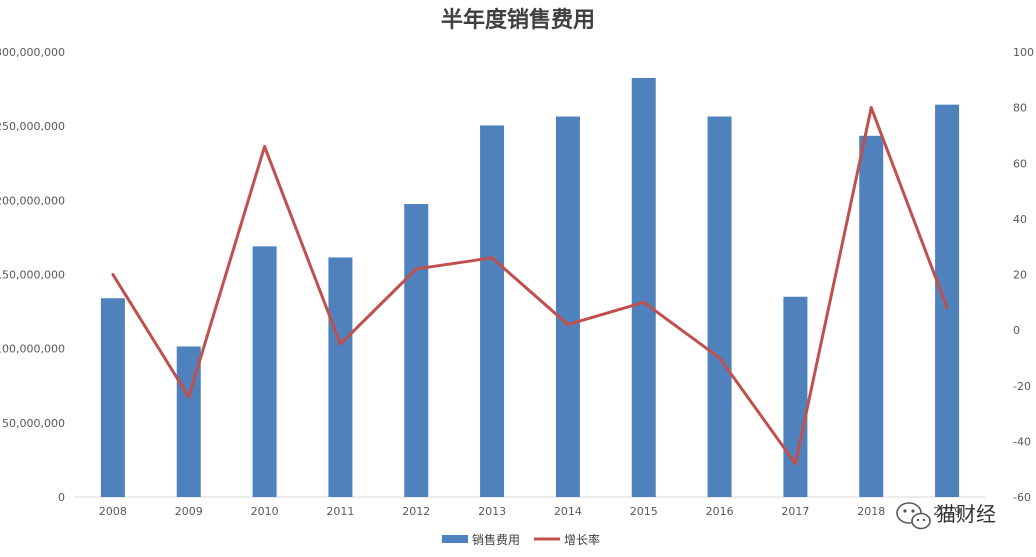  What do you see at coordinates (913, 516) in the screenshot?
I see `wechat-icon` at bounding box center [913, 516].